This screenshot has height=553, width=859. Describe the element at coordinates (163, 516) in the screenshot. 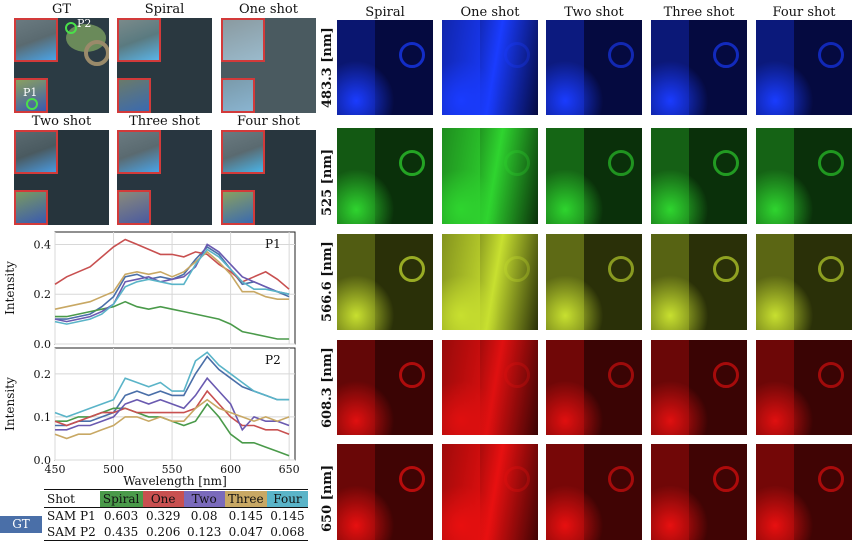

I see `table-cell: 0.329` at that location.